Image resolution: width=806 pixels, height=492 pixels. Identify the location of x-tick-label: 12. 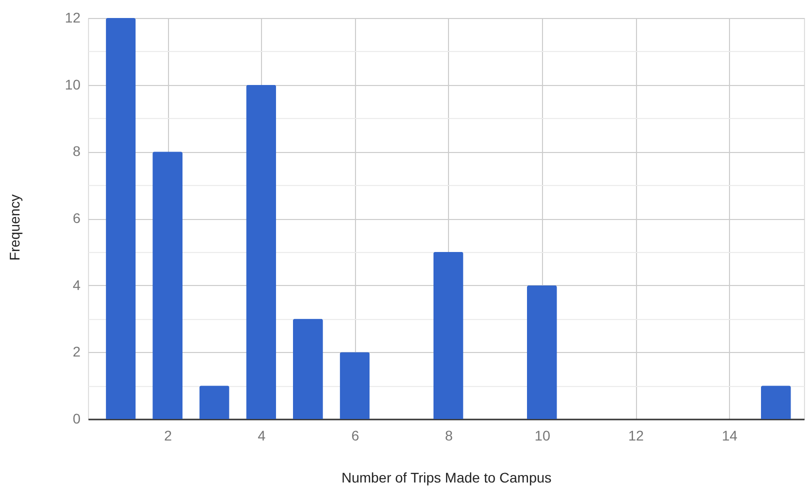
(636, 436).